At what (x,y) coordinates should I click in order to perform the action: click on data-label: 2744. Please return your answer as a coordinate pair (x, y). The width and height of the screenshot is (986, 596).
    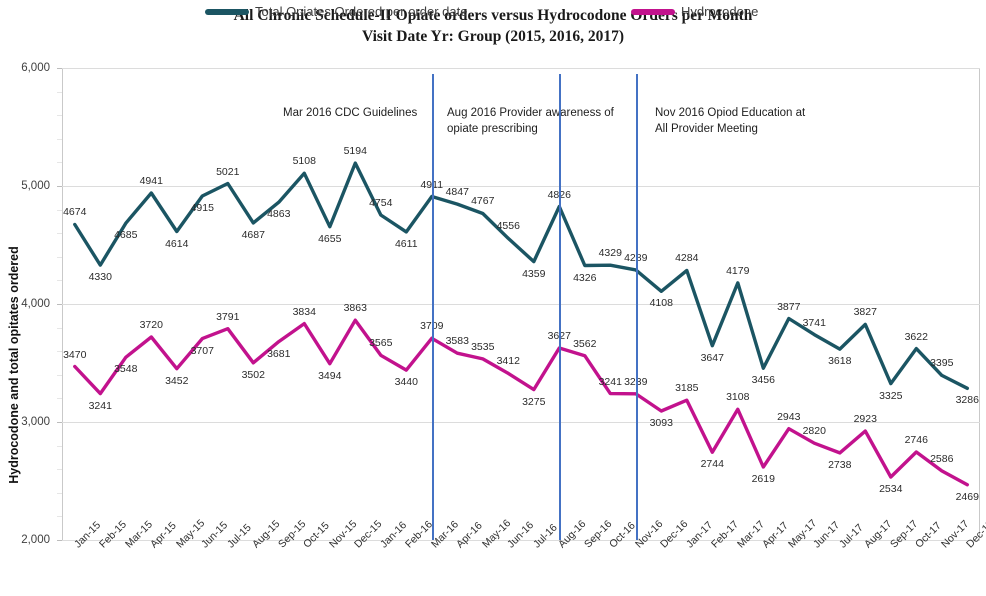
    Looking at the image, I should click on (712, 464).